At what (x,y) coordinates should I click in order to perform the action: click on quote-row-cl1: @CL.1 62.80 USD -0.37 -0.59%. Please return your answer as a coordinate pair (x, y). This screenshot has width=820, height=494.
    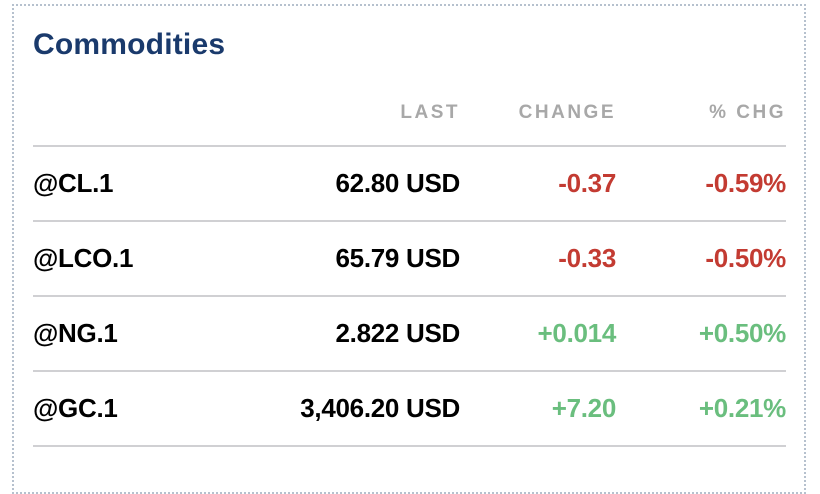
    Looking at the image, I should click on (409, 184).